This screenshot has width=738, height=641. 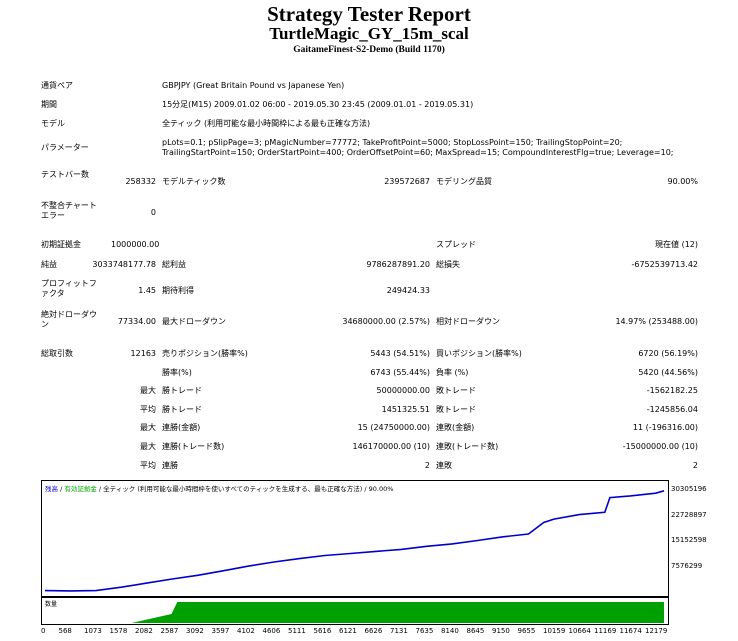 I want to click on gross-profit-value: 9786287891.20, so click(x=398, y=264).